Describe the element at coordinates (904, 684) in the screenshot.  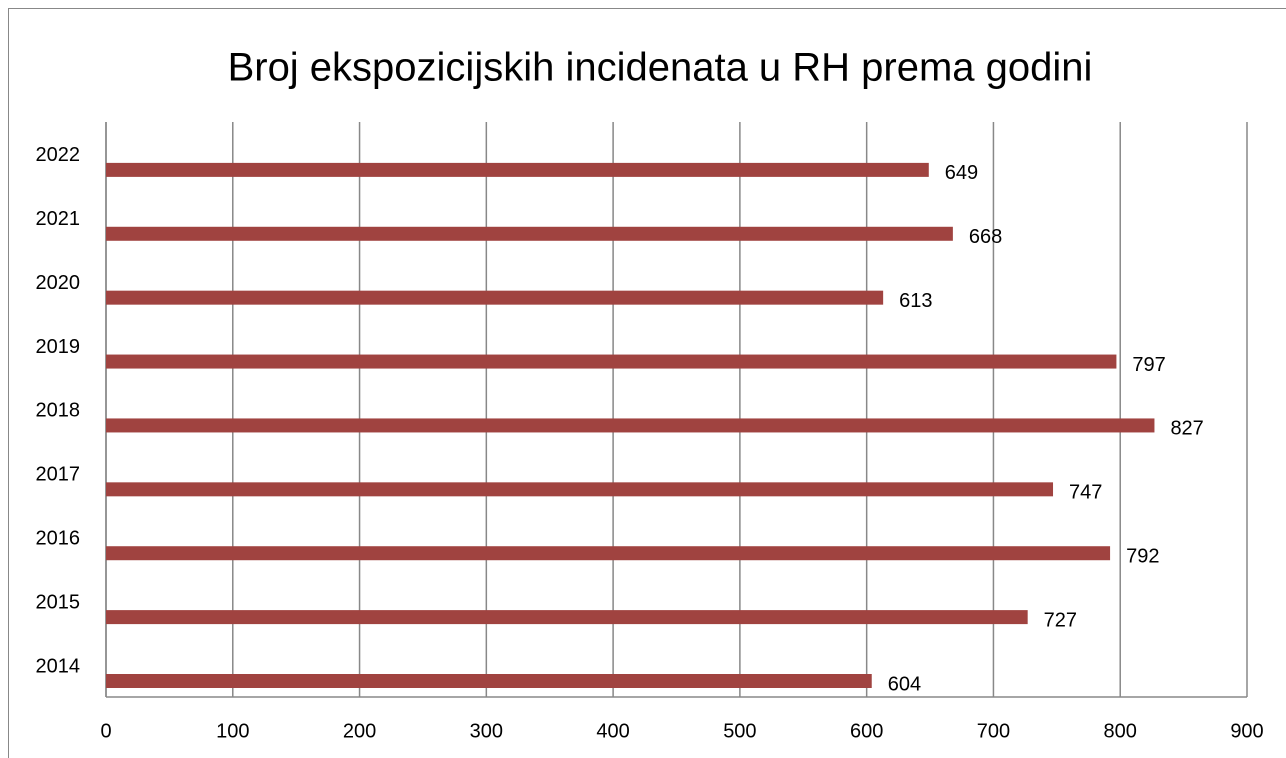
I see `value-label: 604` at that location.